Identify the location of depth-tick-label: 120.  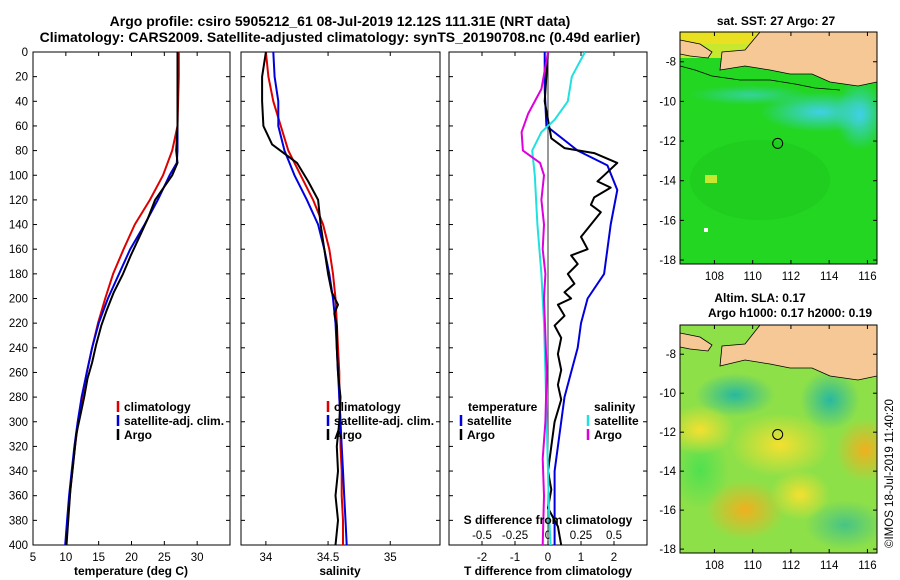
(18, 201).